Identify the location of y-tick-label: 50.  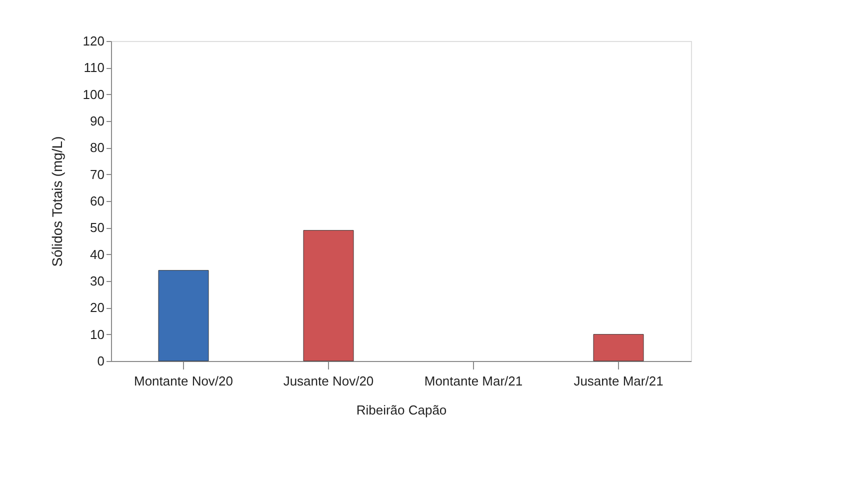
(97, 228).